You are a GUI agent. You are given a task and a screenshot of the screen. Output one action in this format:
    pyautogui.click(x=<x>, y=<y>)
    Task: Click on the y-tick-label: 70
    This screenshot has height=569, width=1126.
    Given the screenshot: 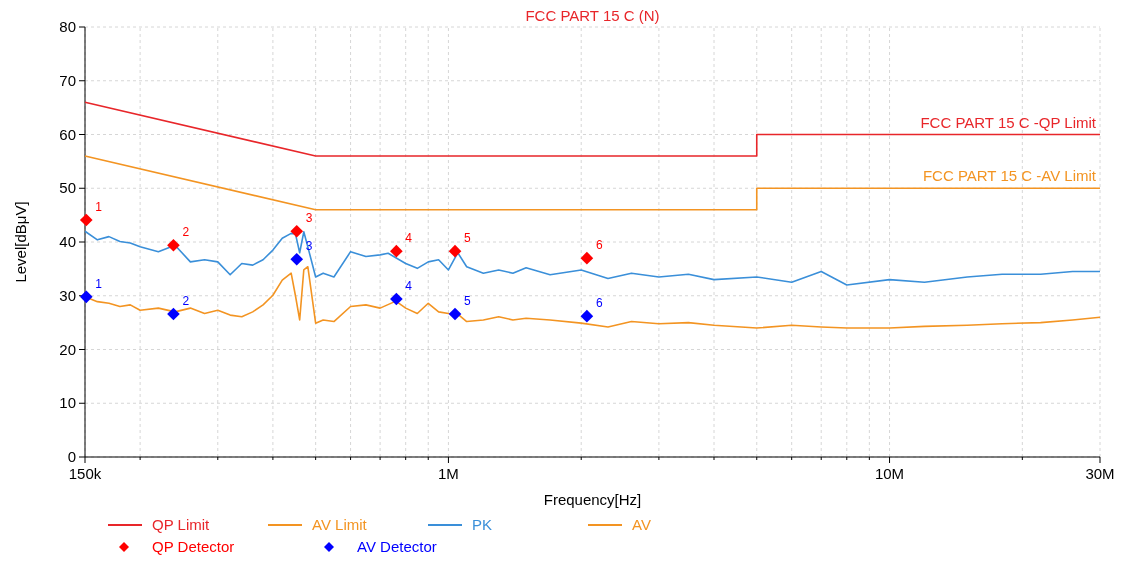 What is the action you would take?
    pyautogui.click(x=67, y=80)
    